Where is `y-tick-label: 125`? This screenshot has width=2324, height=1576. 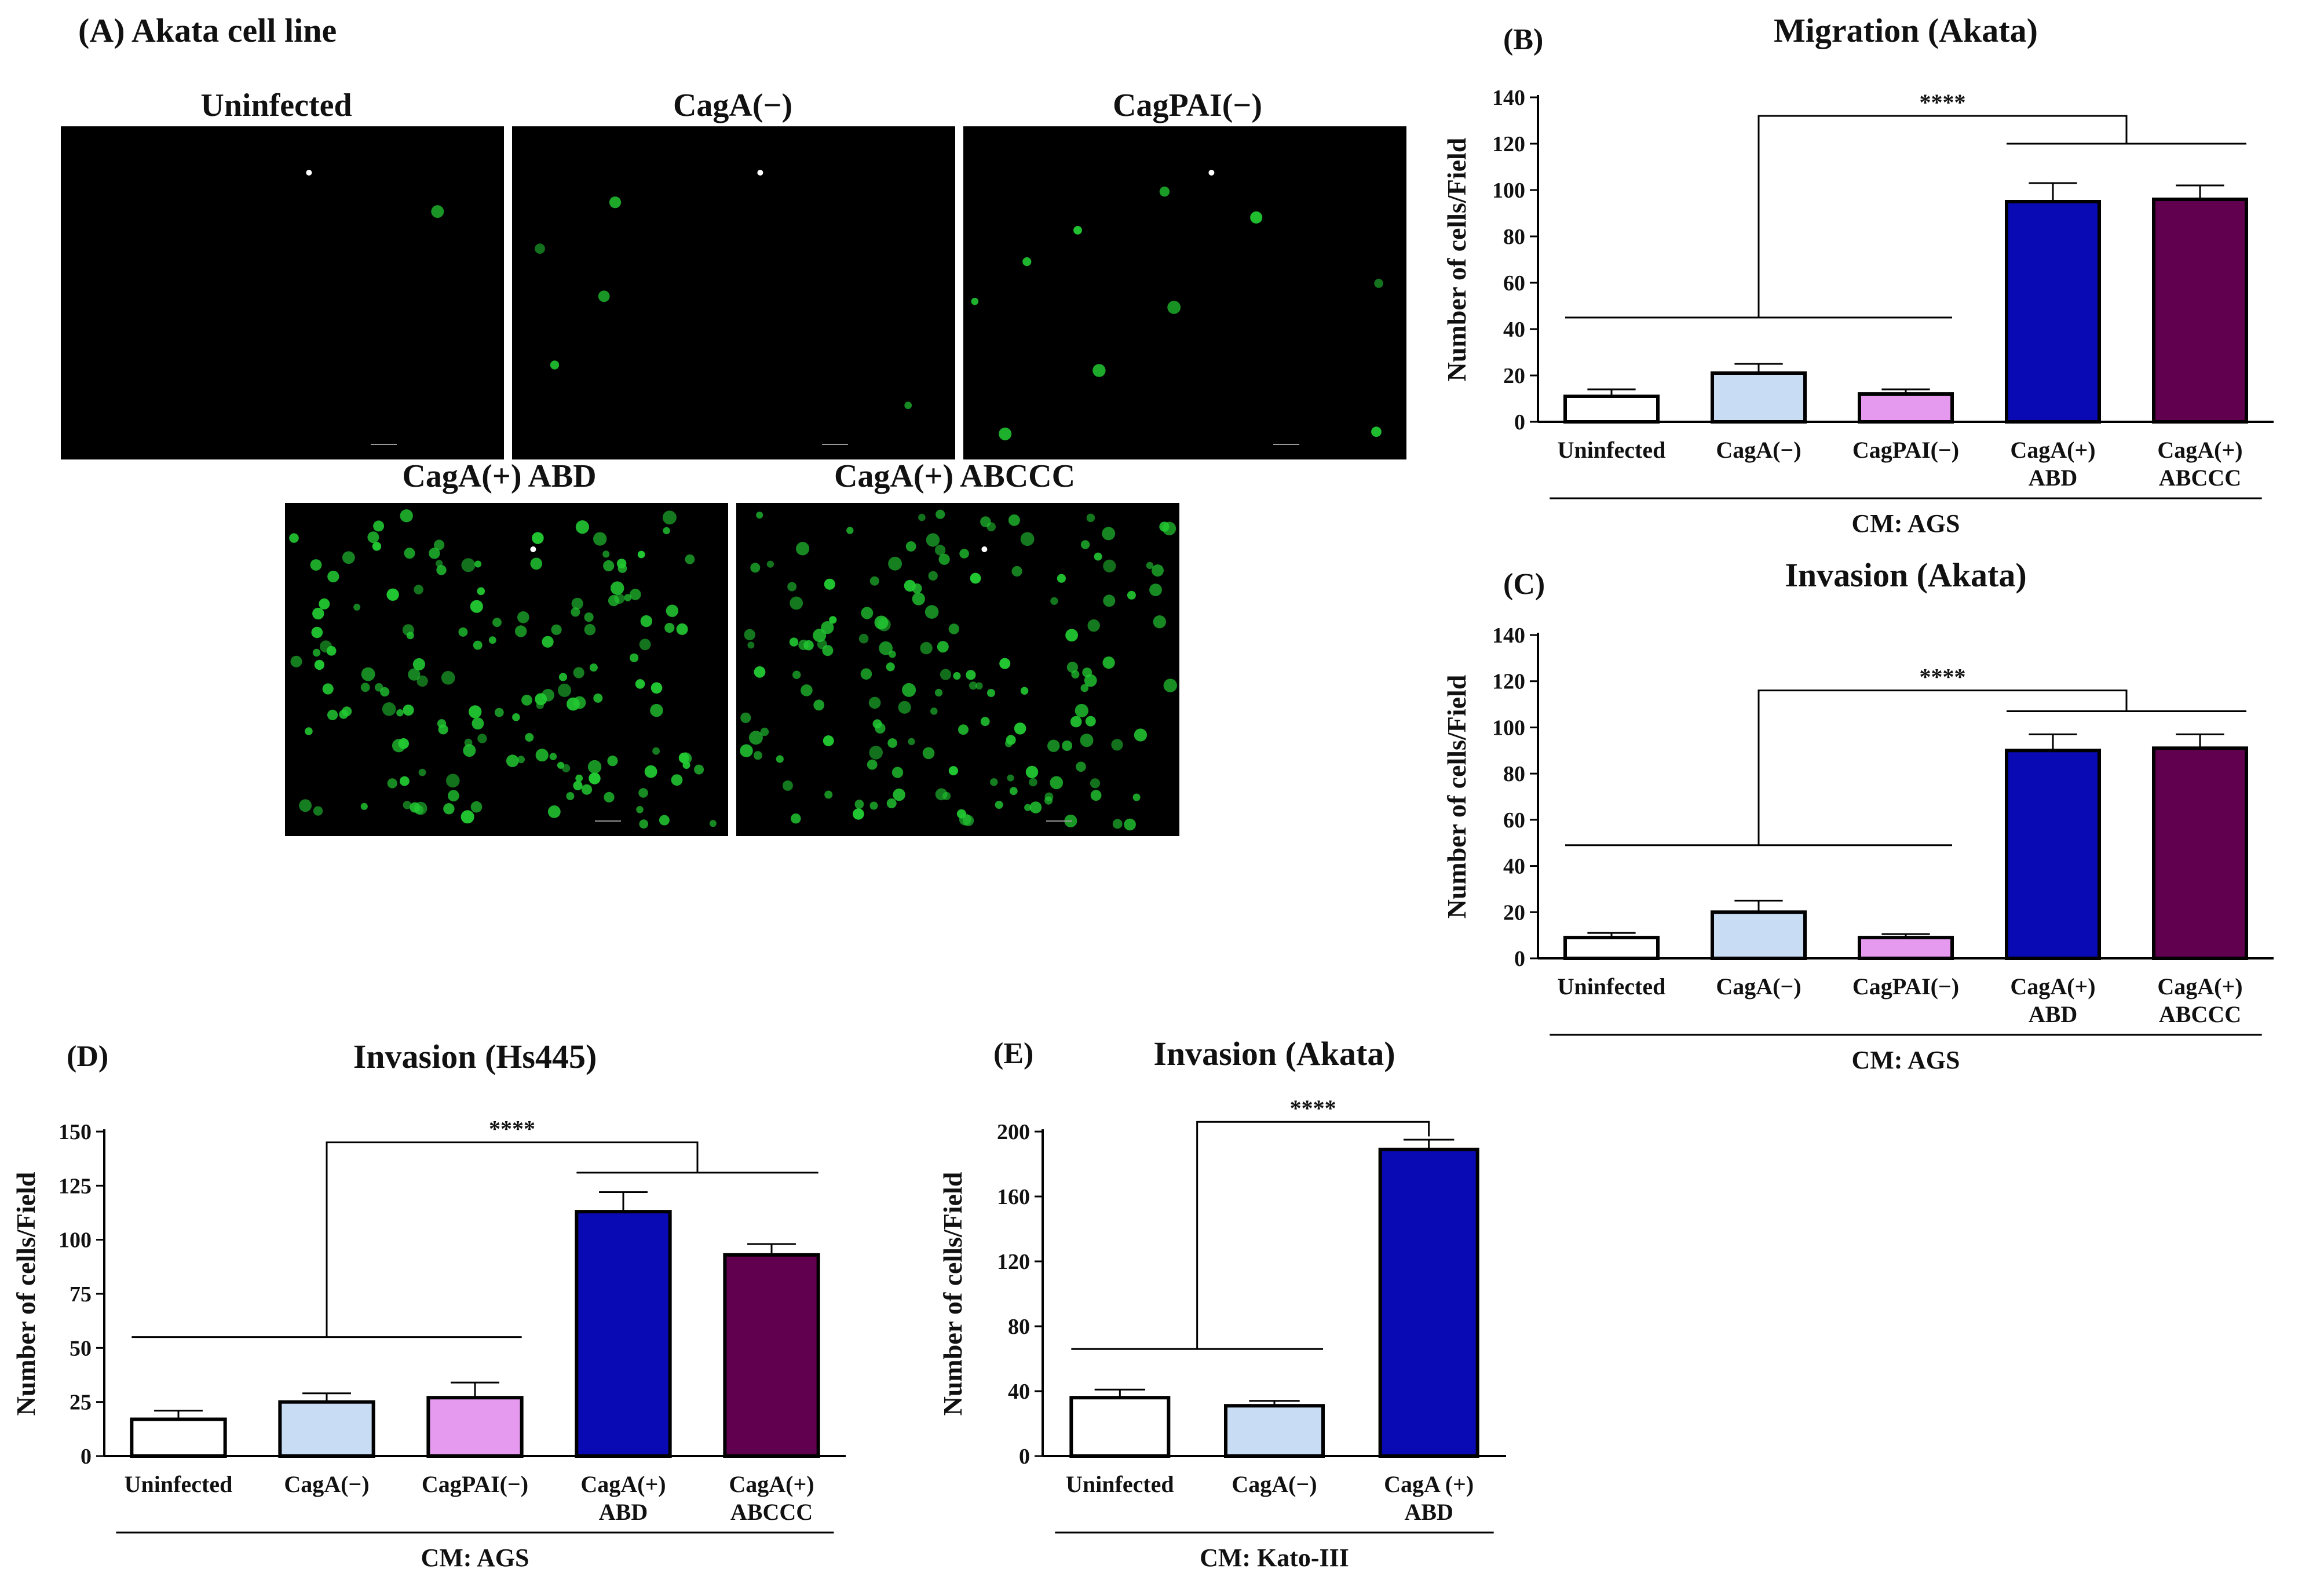
y-tick-label: 125 is located at coordinates (75, 1186).